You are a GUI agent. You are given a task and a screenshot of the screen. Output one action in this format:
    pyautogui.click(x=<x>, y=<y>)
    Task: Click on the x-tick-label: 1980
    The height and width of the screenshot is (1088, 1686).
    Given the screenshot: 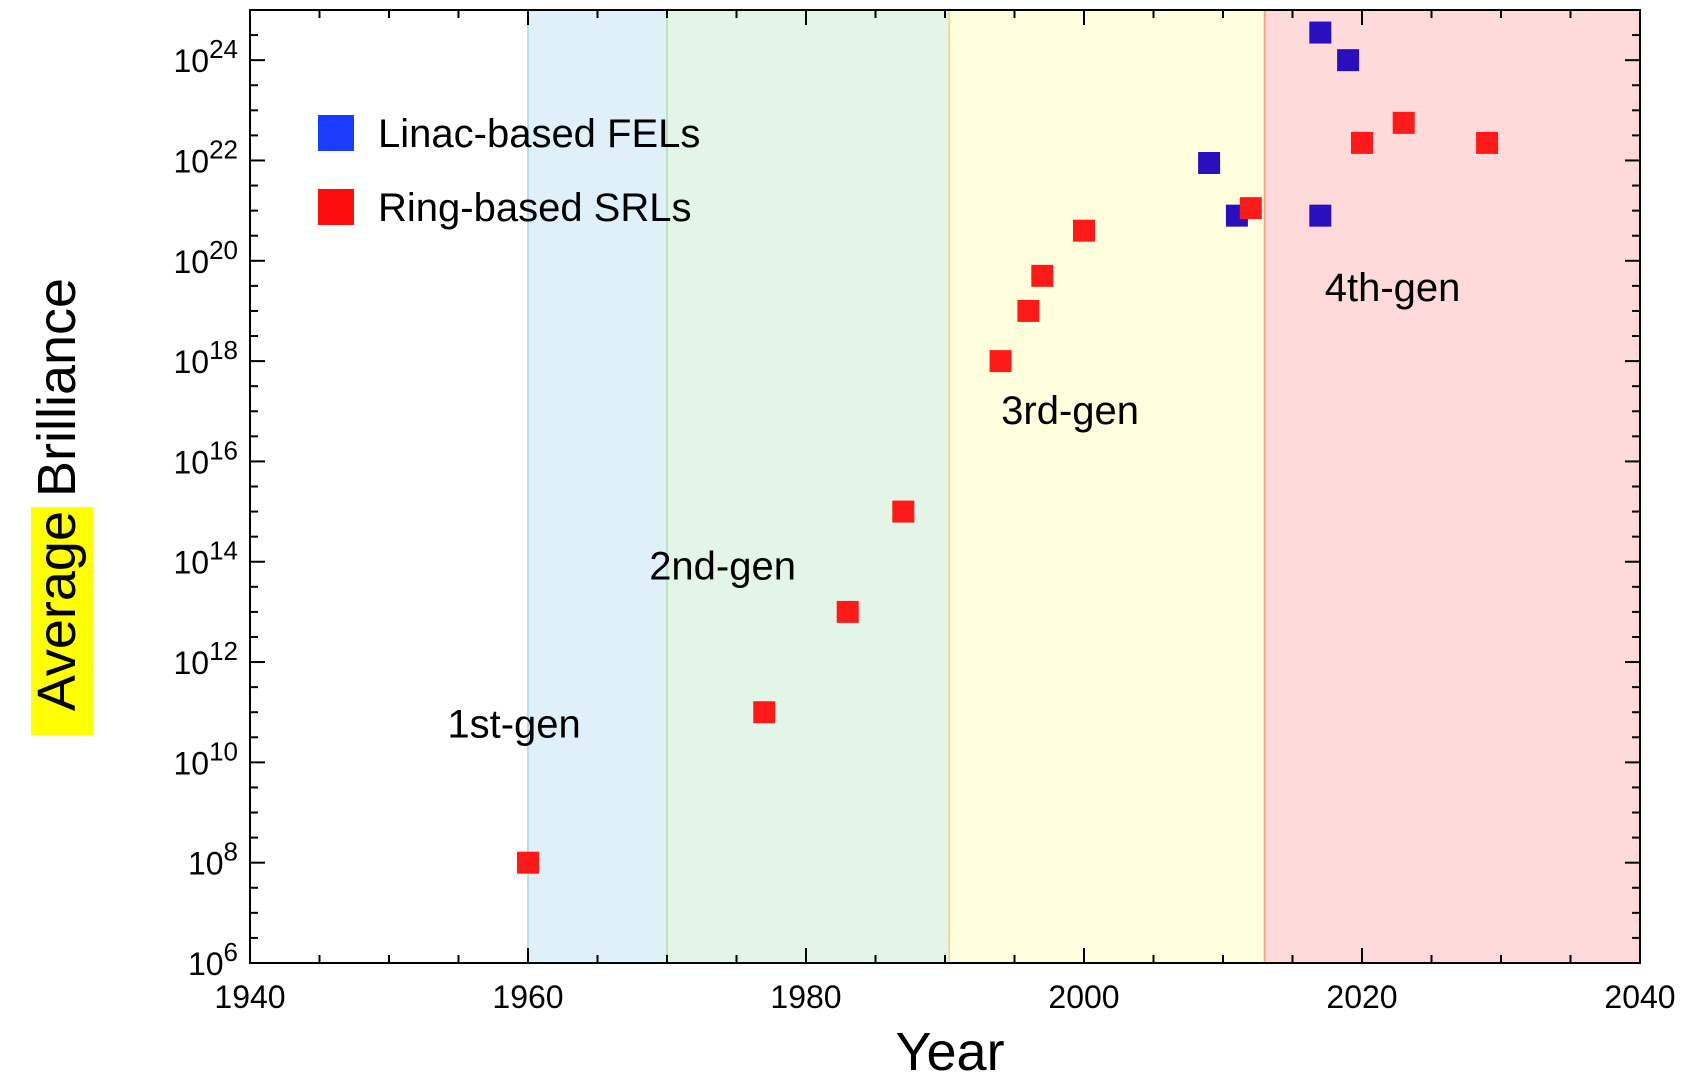 What is the action you would take?
    pyautogui.click(x=805, y=997)
    